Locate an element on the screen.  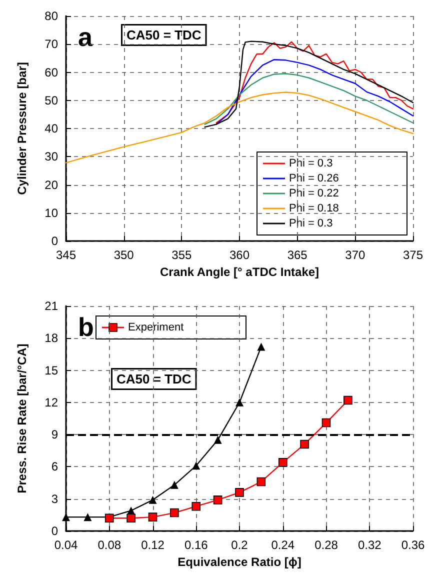
y-tick-label: 50 is located at coordinates (51, 100).